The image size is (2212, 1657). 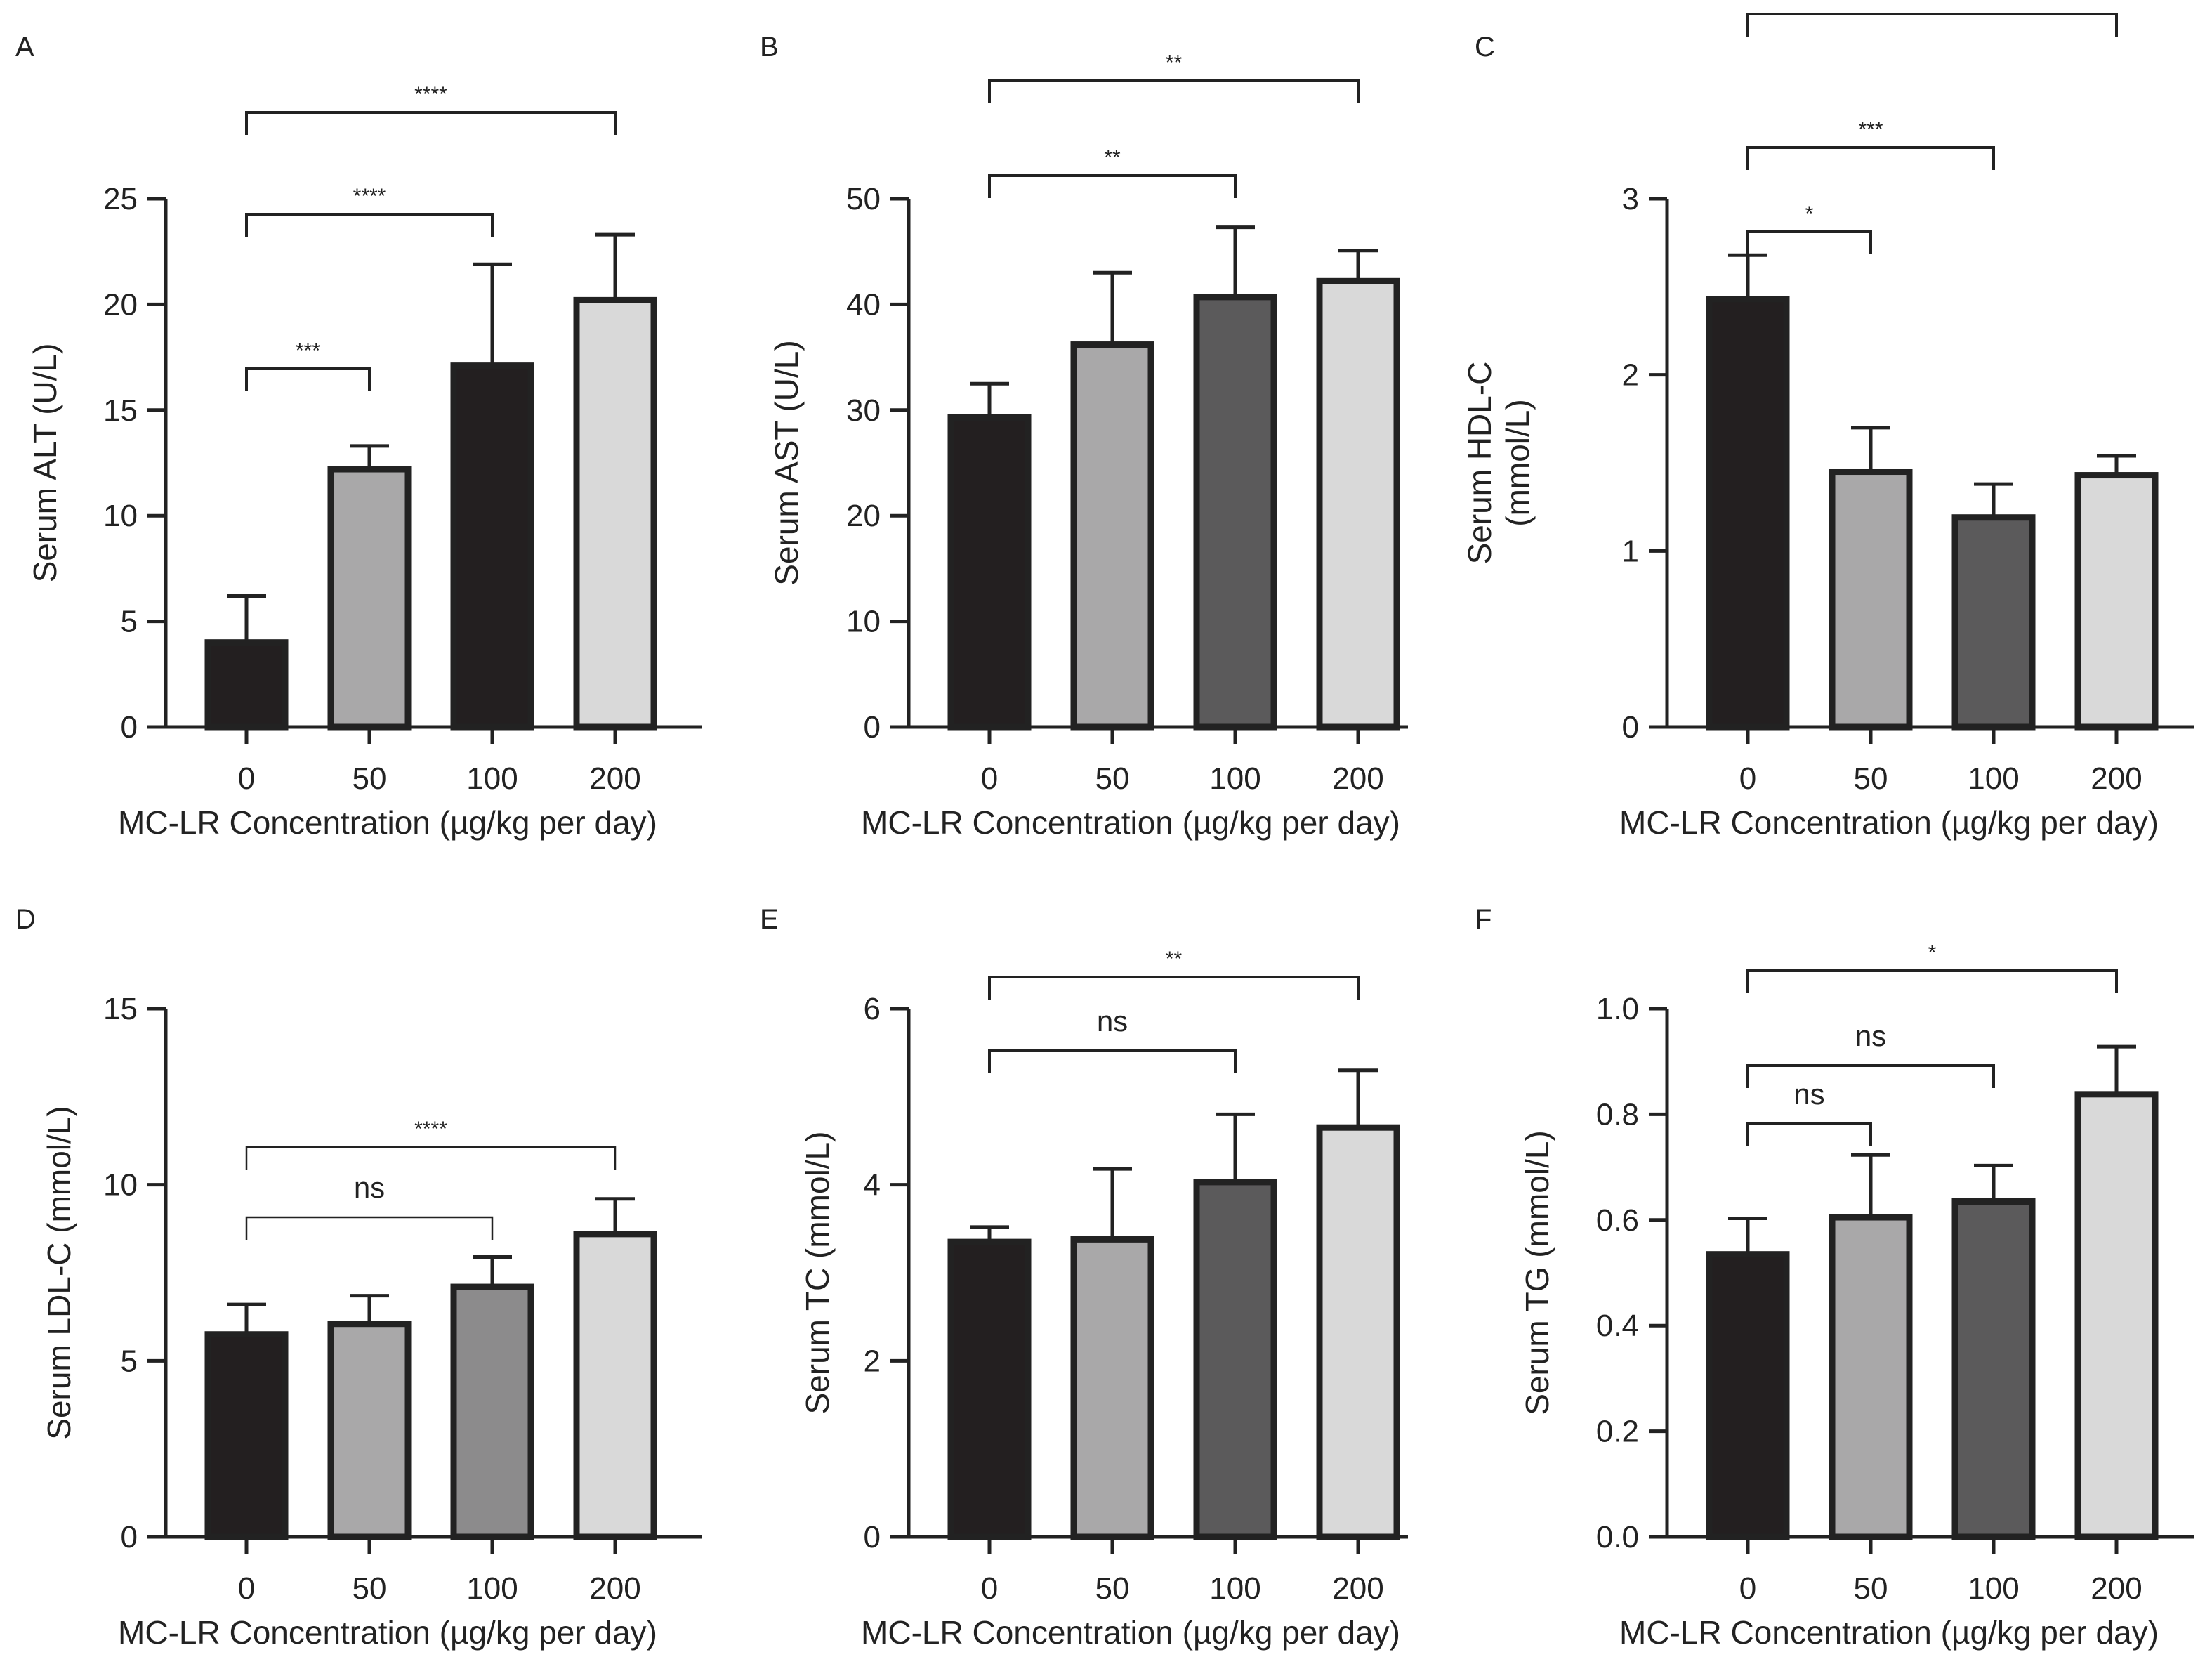 What do you see at coordinates (786, 463) in the screenshot?
I see `y-axis-title: Serum AST (U/L)` at bounding box center [786, 463].